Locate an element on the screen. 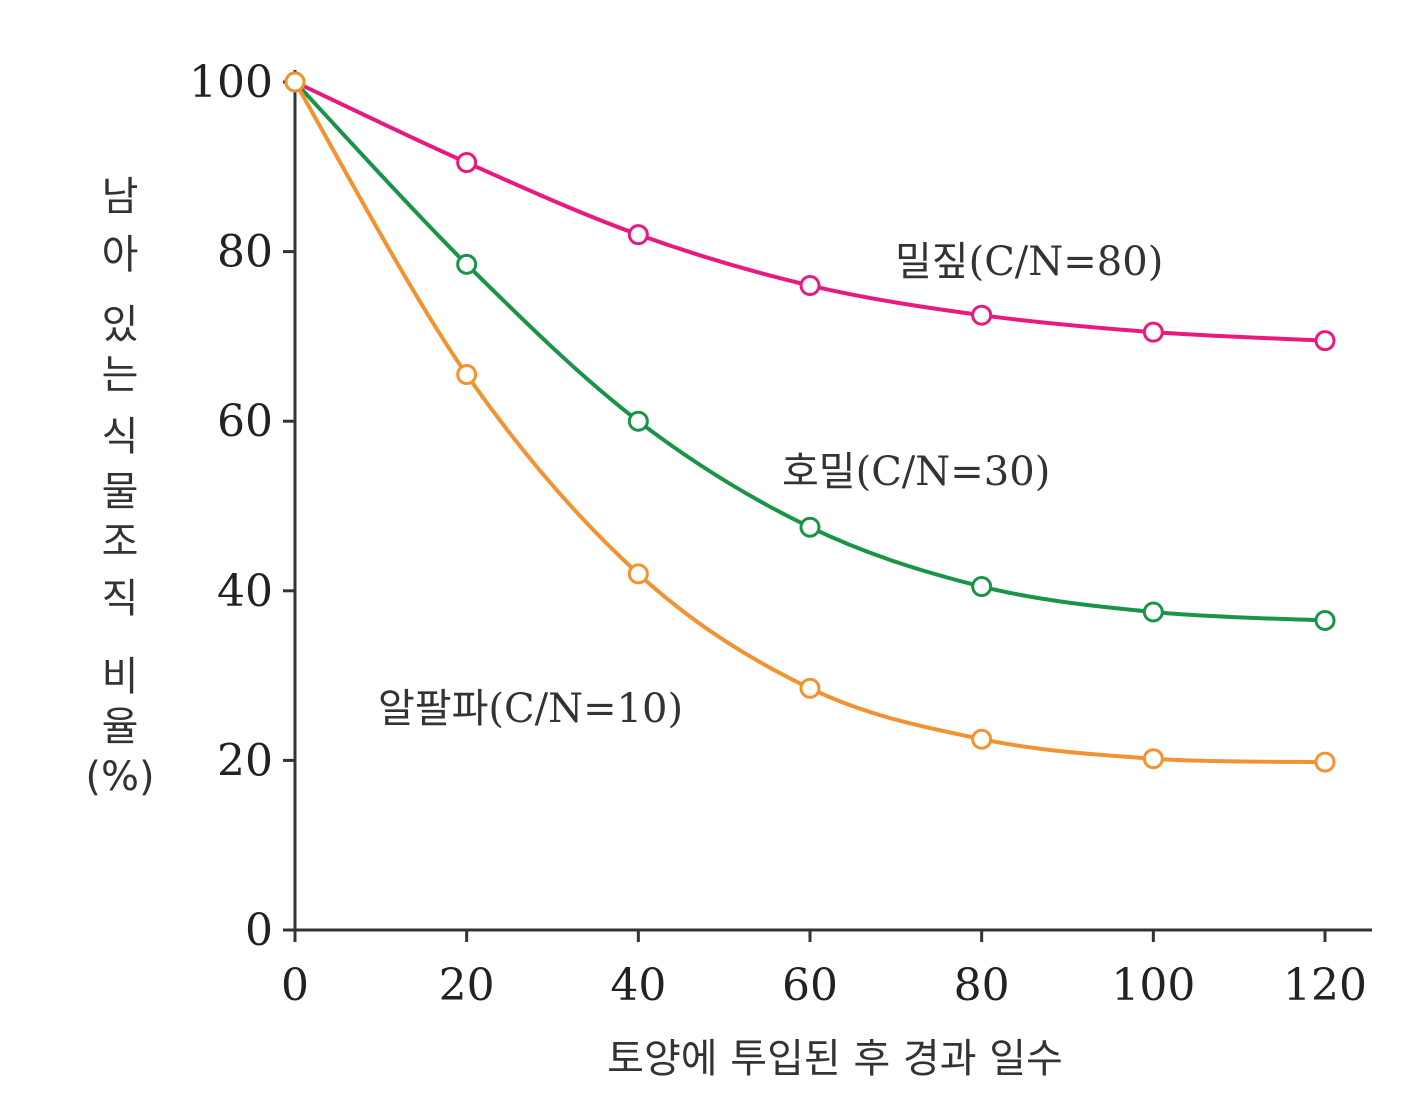  x-tick-label: 0 is located at coordinates (295, 985).